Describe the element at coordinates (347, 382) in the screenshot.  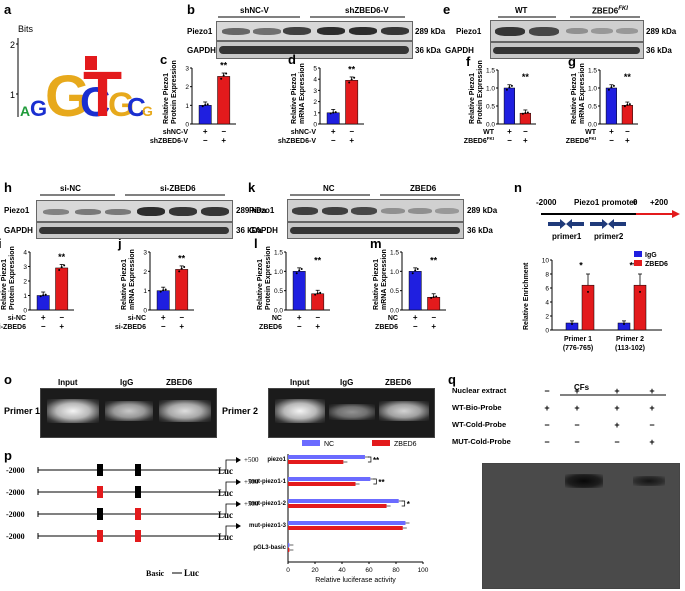
I see `lane-igg-2: IgG` at that location.